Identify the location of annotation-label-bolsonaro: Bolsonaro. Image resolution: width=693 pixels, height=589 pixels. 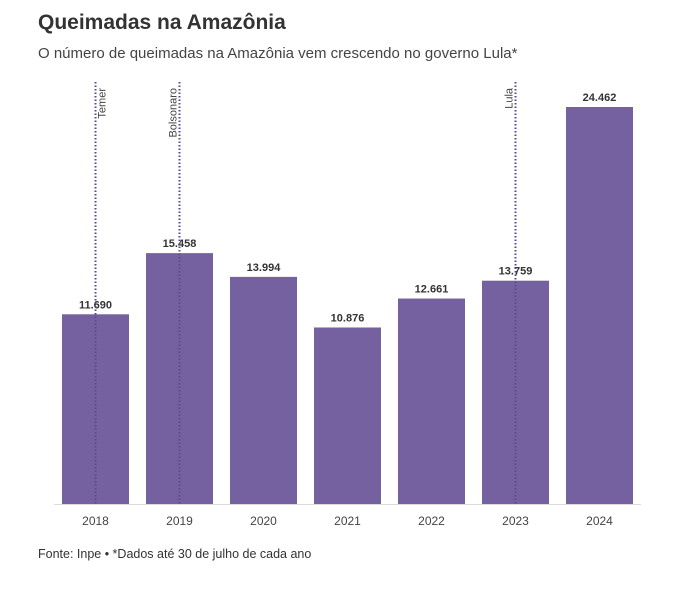
(174, 113).